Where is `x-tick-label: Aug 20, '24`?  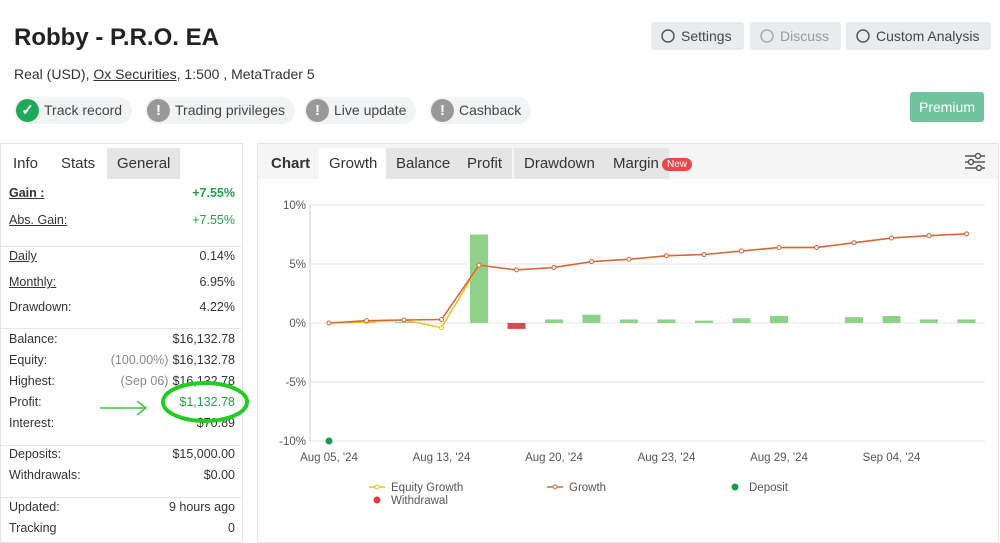 x-tick-label: Aug 20, '24 is located at coordinates (554, 458).